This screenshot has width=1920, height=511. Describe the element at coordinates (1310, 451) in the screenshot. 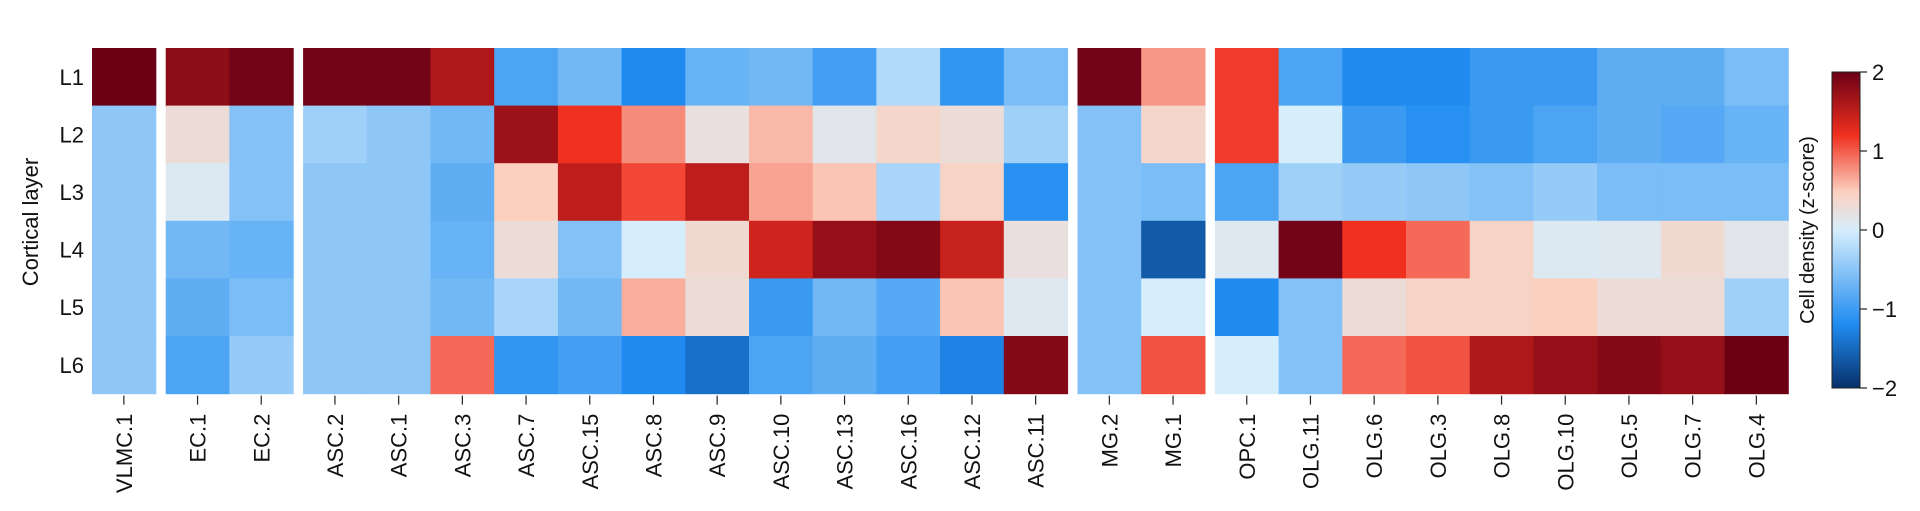

I see `column-label: OLG.11` at that location.